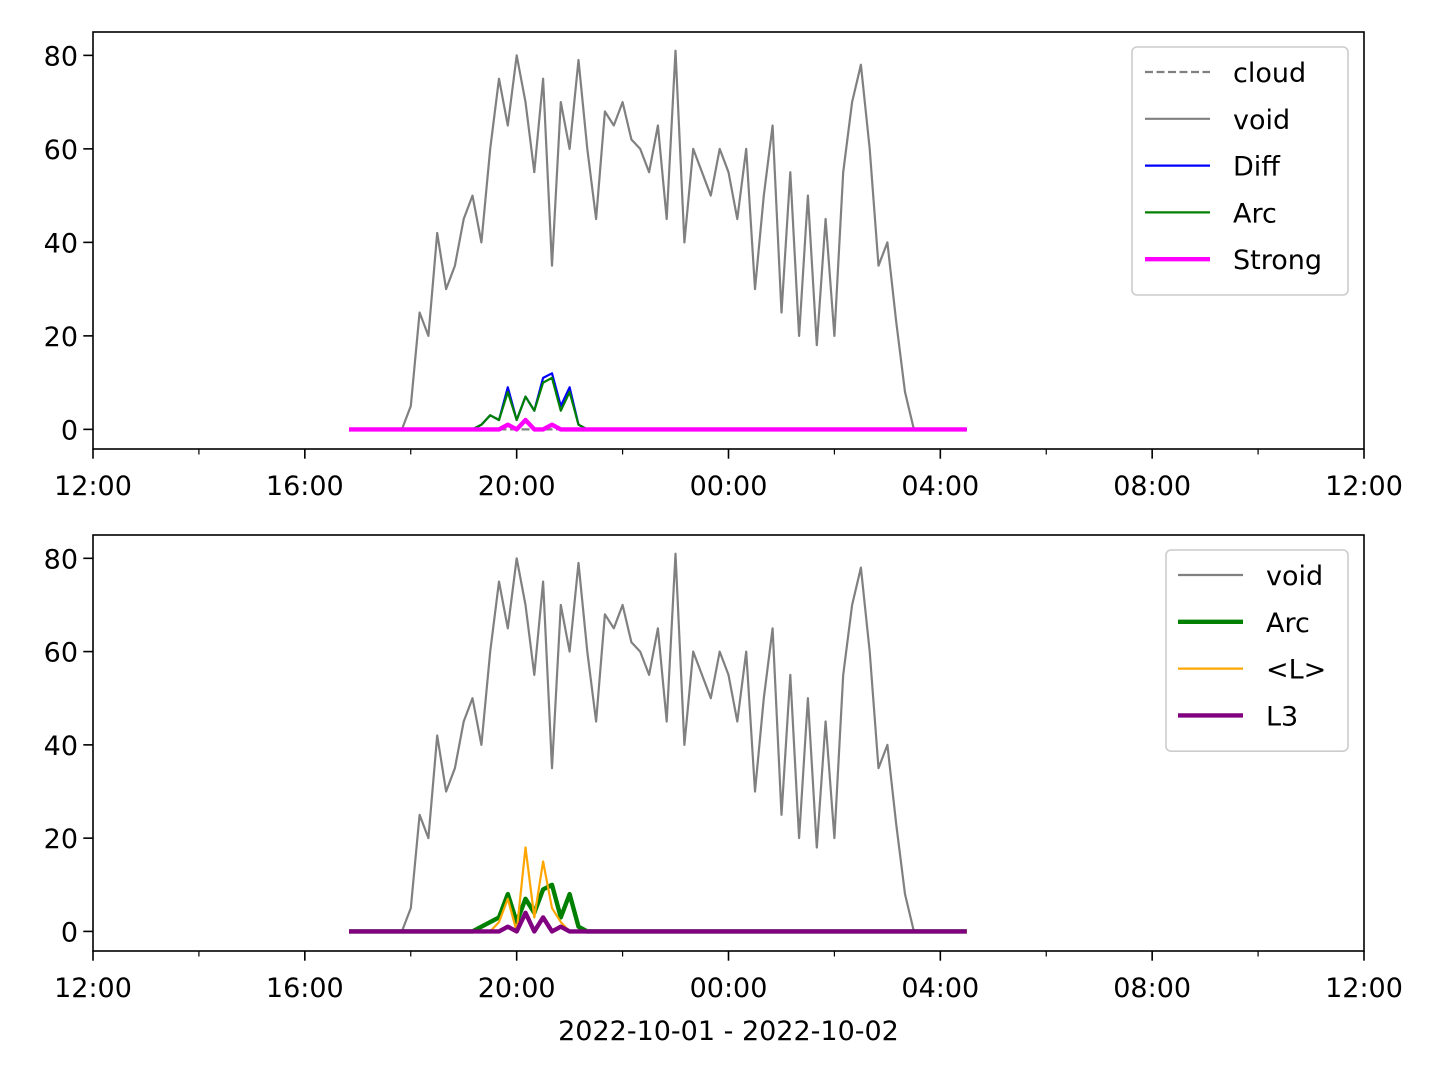 The width and height of the screenshot is (1440, 1080). I want to click on legend-label: <L>, so click(1296, 670).